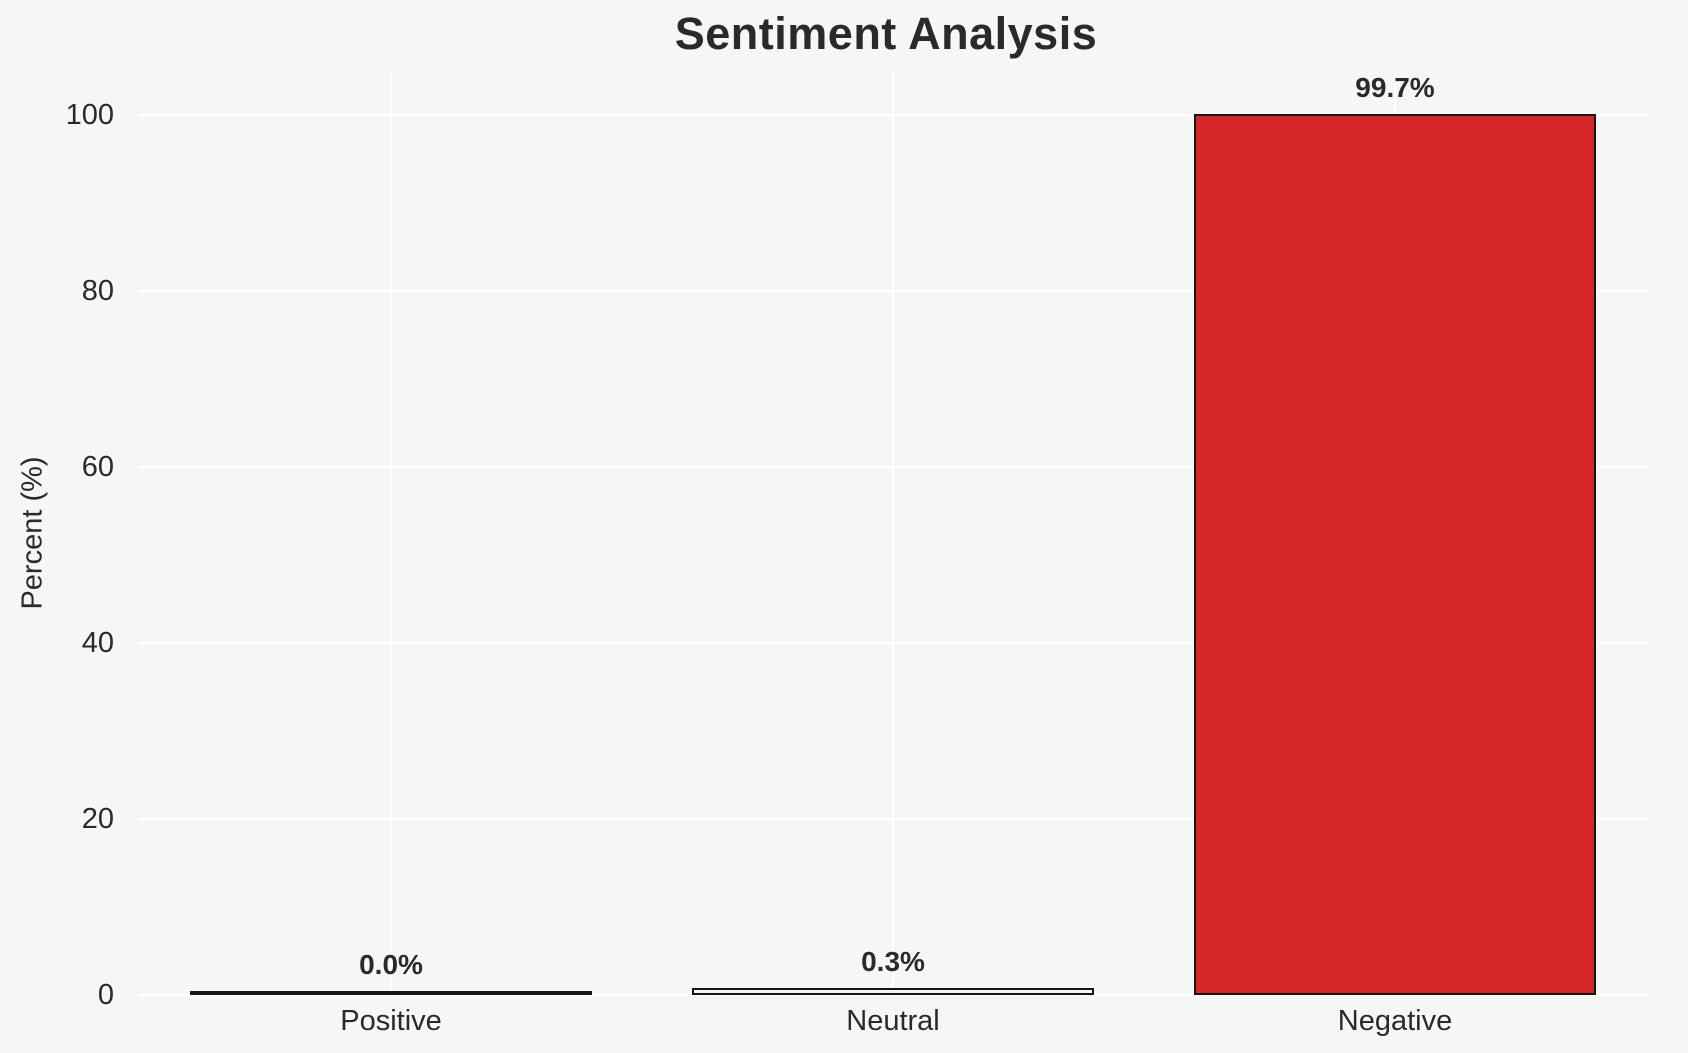 This screenshot has height=1053, width=1688. Describe the element at coordinates (893, 533) in the screenshot. I see `gridline-v-neutral` at that location.